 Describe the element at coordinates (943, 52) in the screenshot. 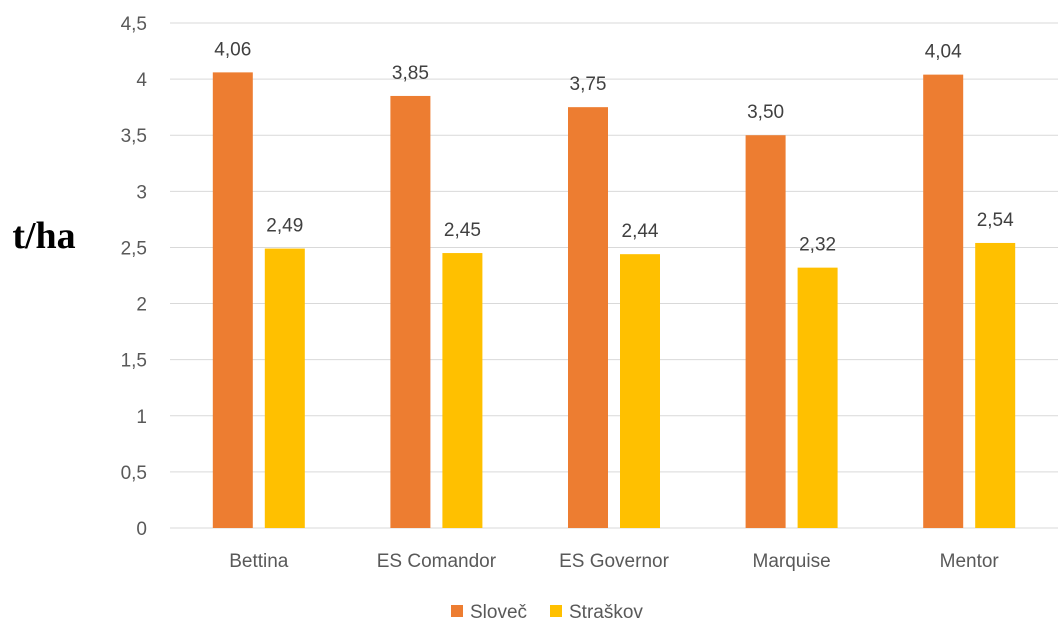

I see `data-label: 4,04` at that location.